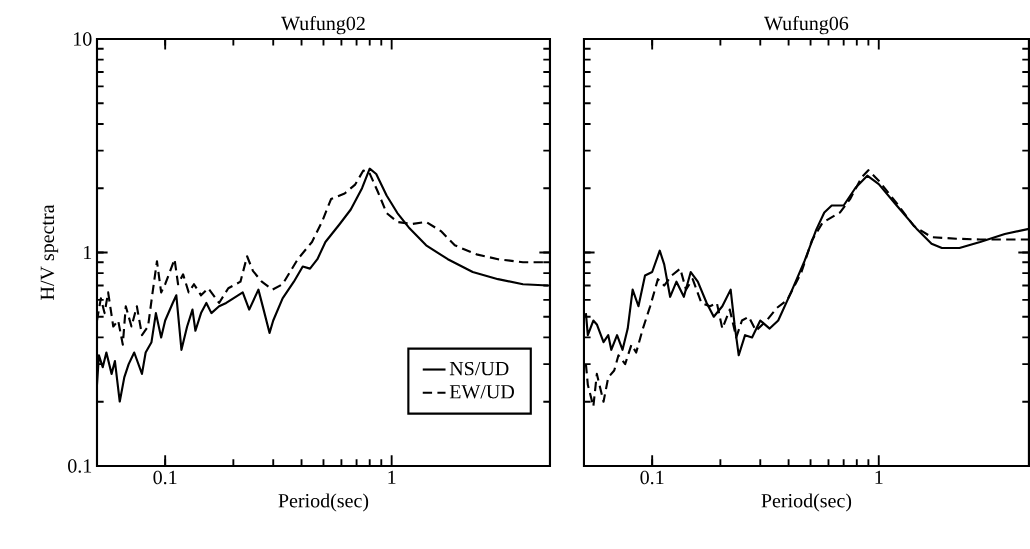 This screenshot has width=1030, height=549. What do you see at coordinates (83, 39) in the screenshot?
I see `y-tick-label: 10` at bounding box center [83, 39].